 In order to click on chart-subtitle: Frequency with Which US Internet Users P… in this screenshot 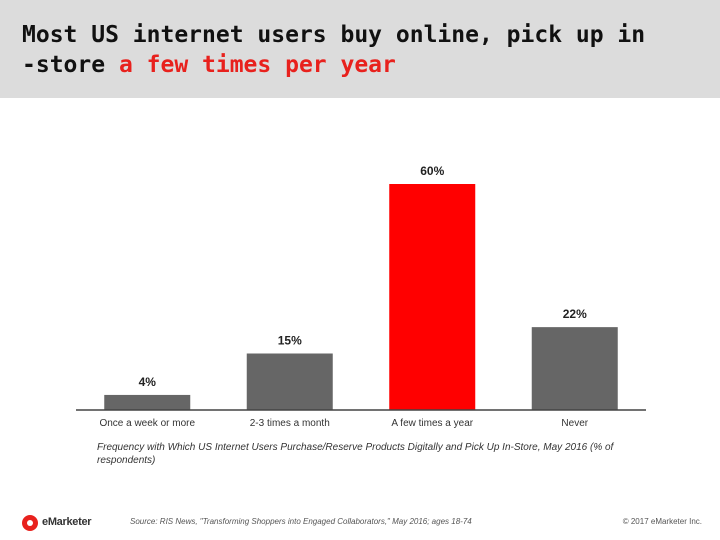, I will do `click(355, 454)`.